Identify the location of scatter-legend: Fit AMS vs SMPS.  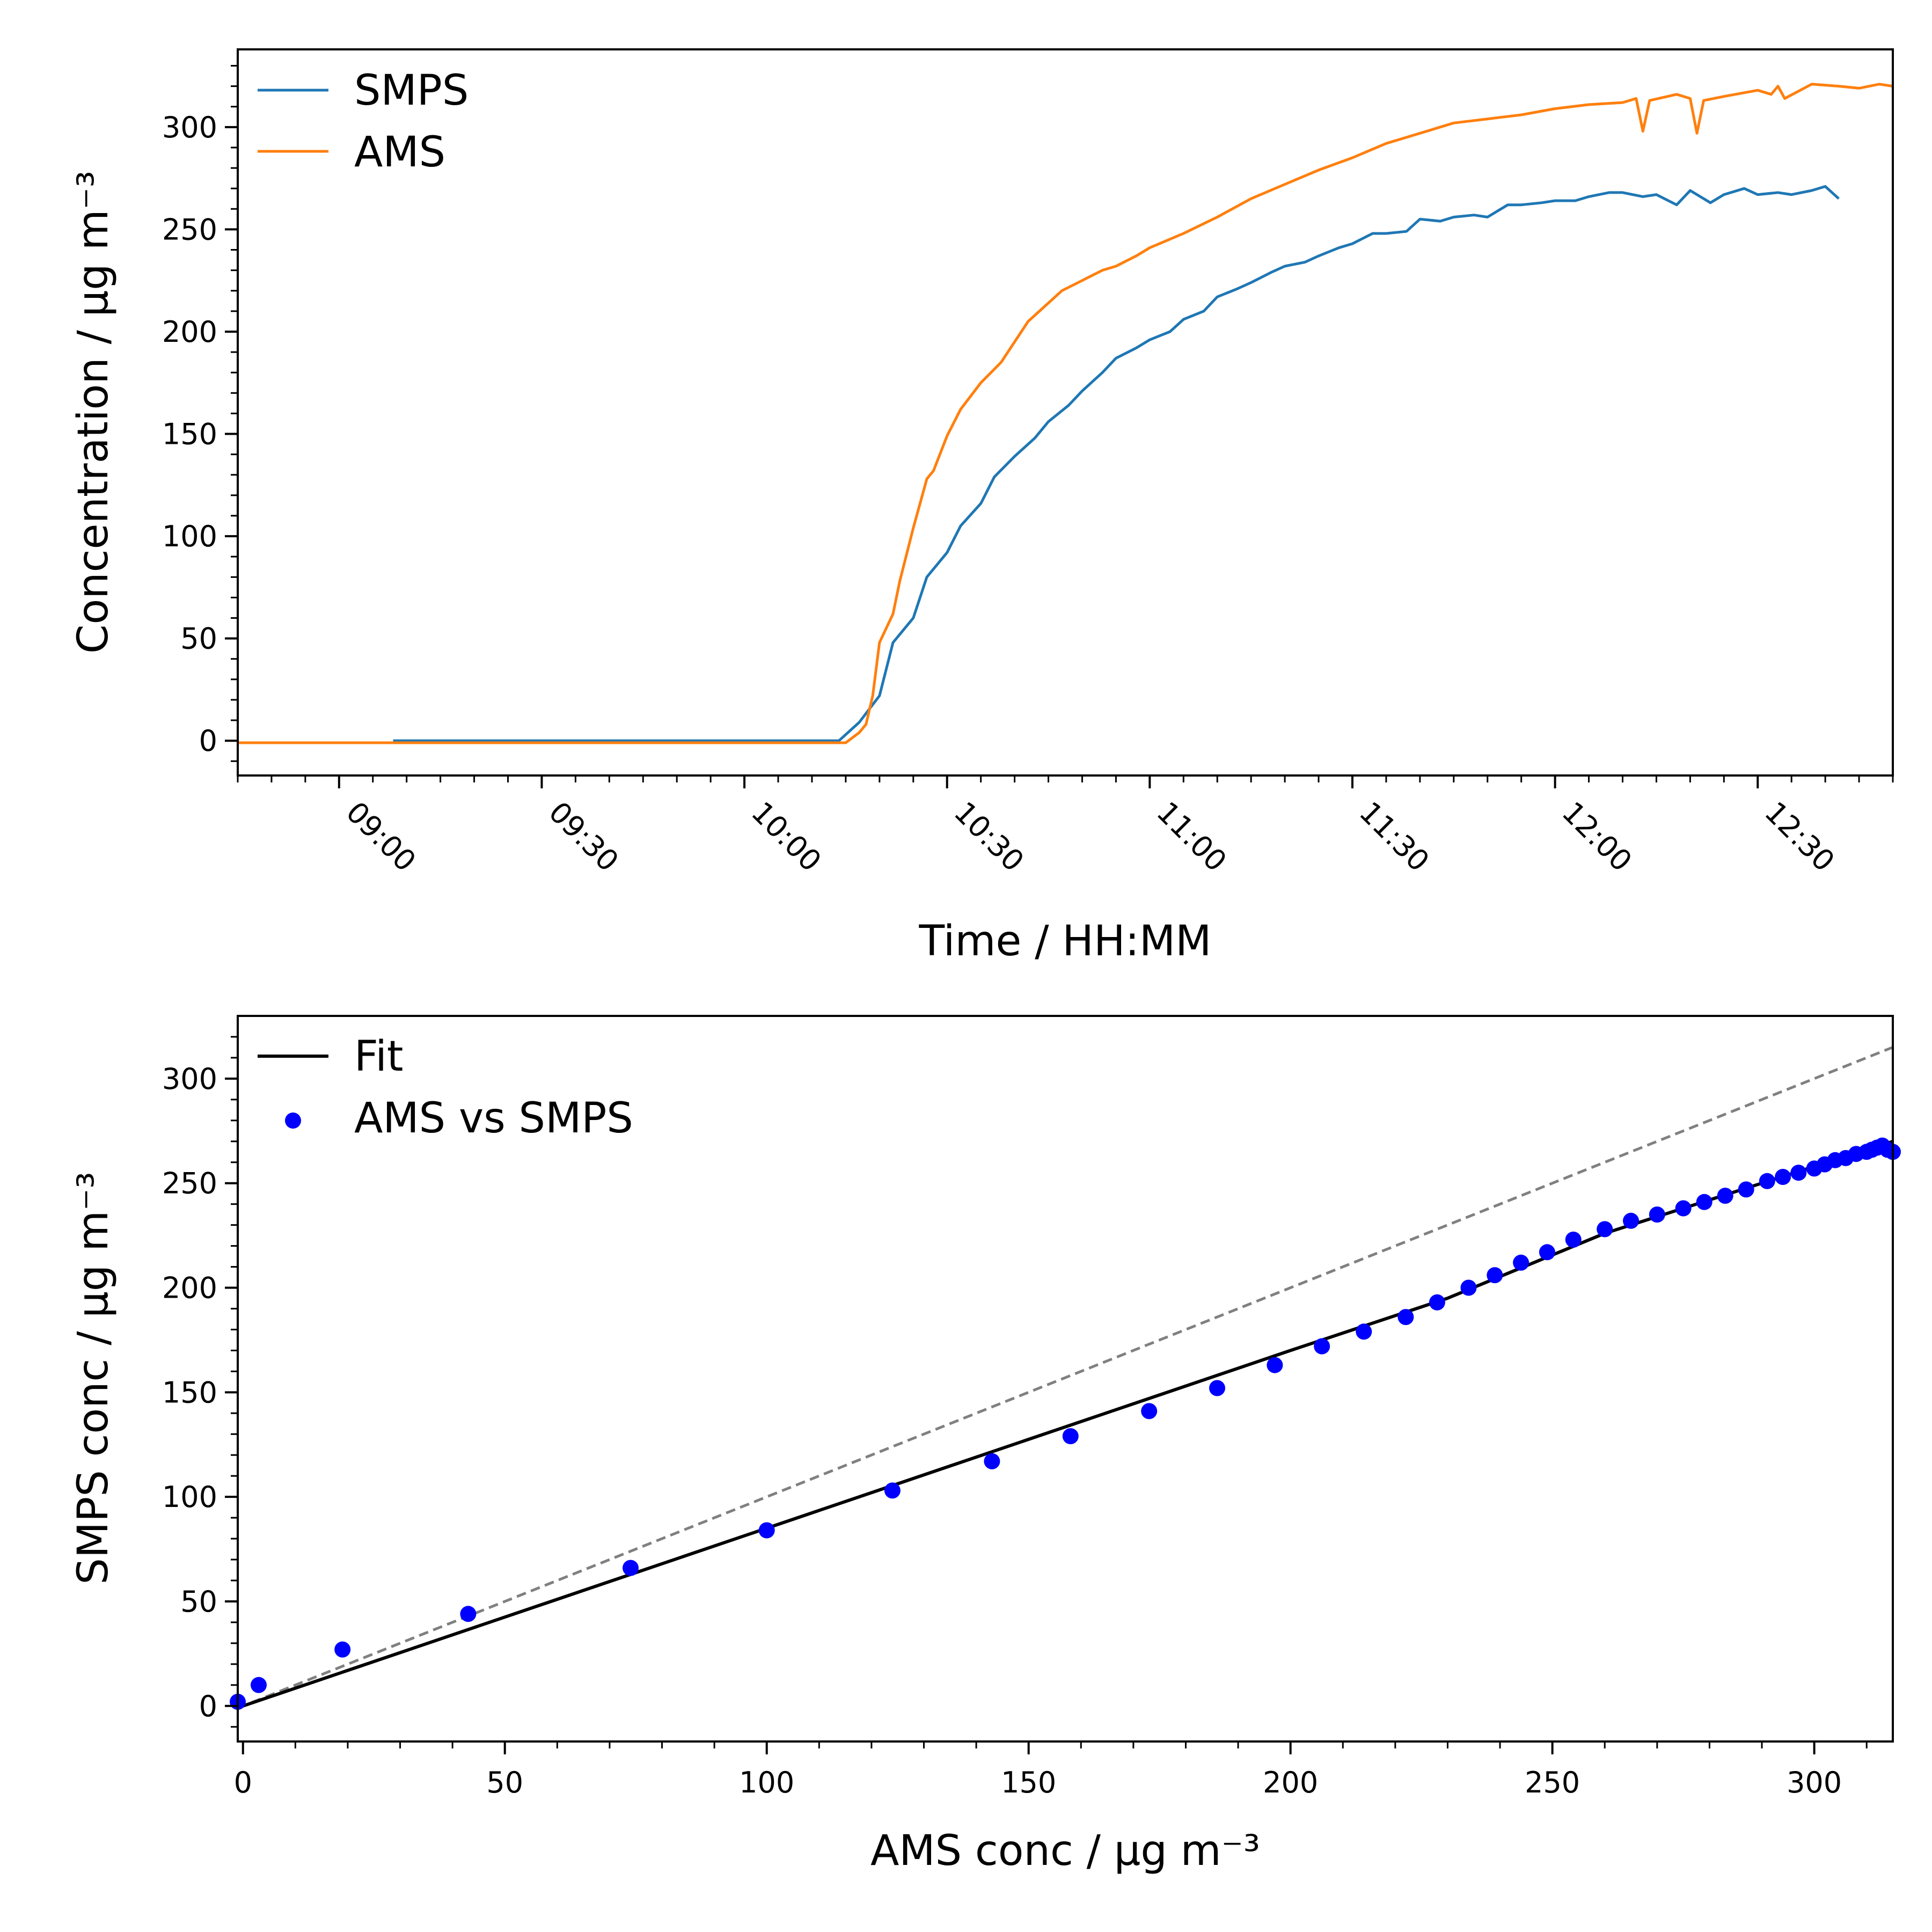
(445, 1088).